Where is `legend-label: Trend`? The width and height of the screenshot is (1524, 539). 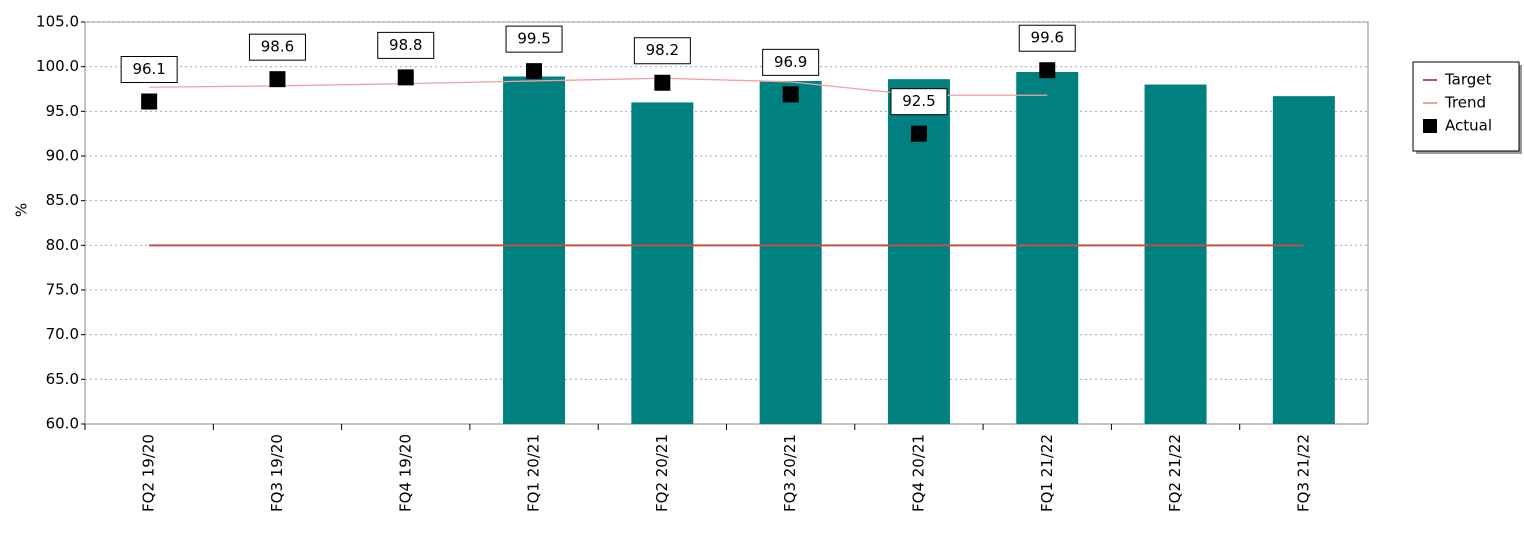
legend-label: Trend is located at coordinates (1465, 103).